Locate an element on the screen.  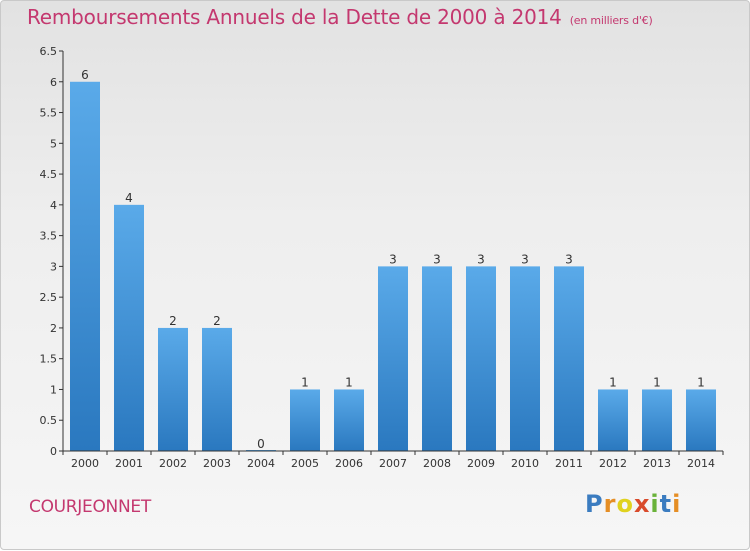
commune-name: COURJEONNET is located at coordinates (90, 507).